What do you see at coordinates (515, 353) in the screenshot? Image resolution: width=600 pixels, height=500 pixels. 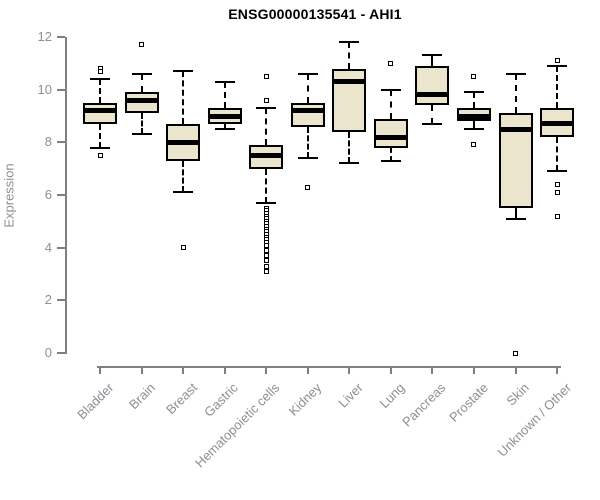 I see `outlier-skin` at bounding box center [515, 353].